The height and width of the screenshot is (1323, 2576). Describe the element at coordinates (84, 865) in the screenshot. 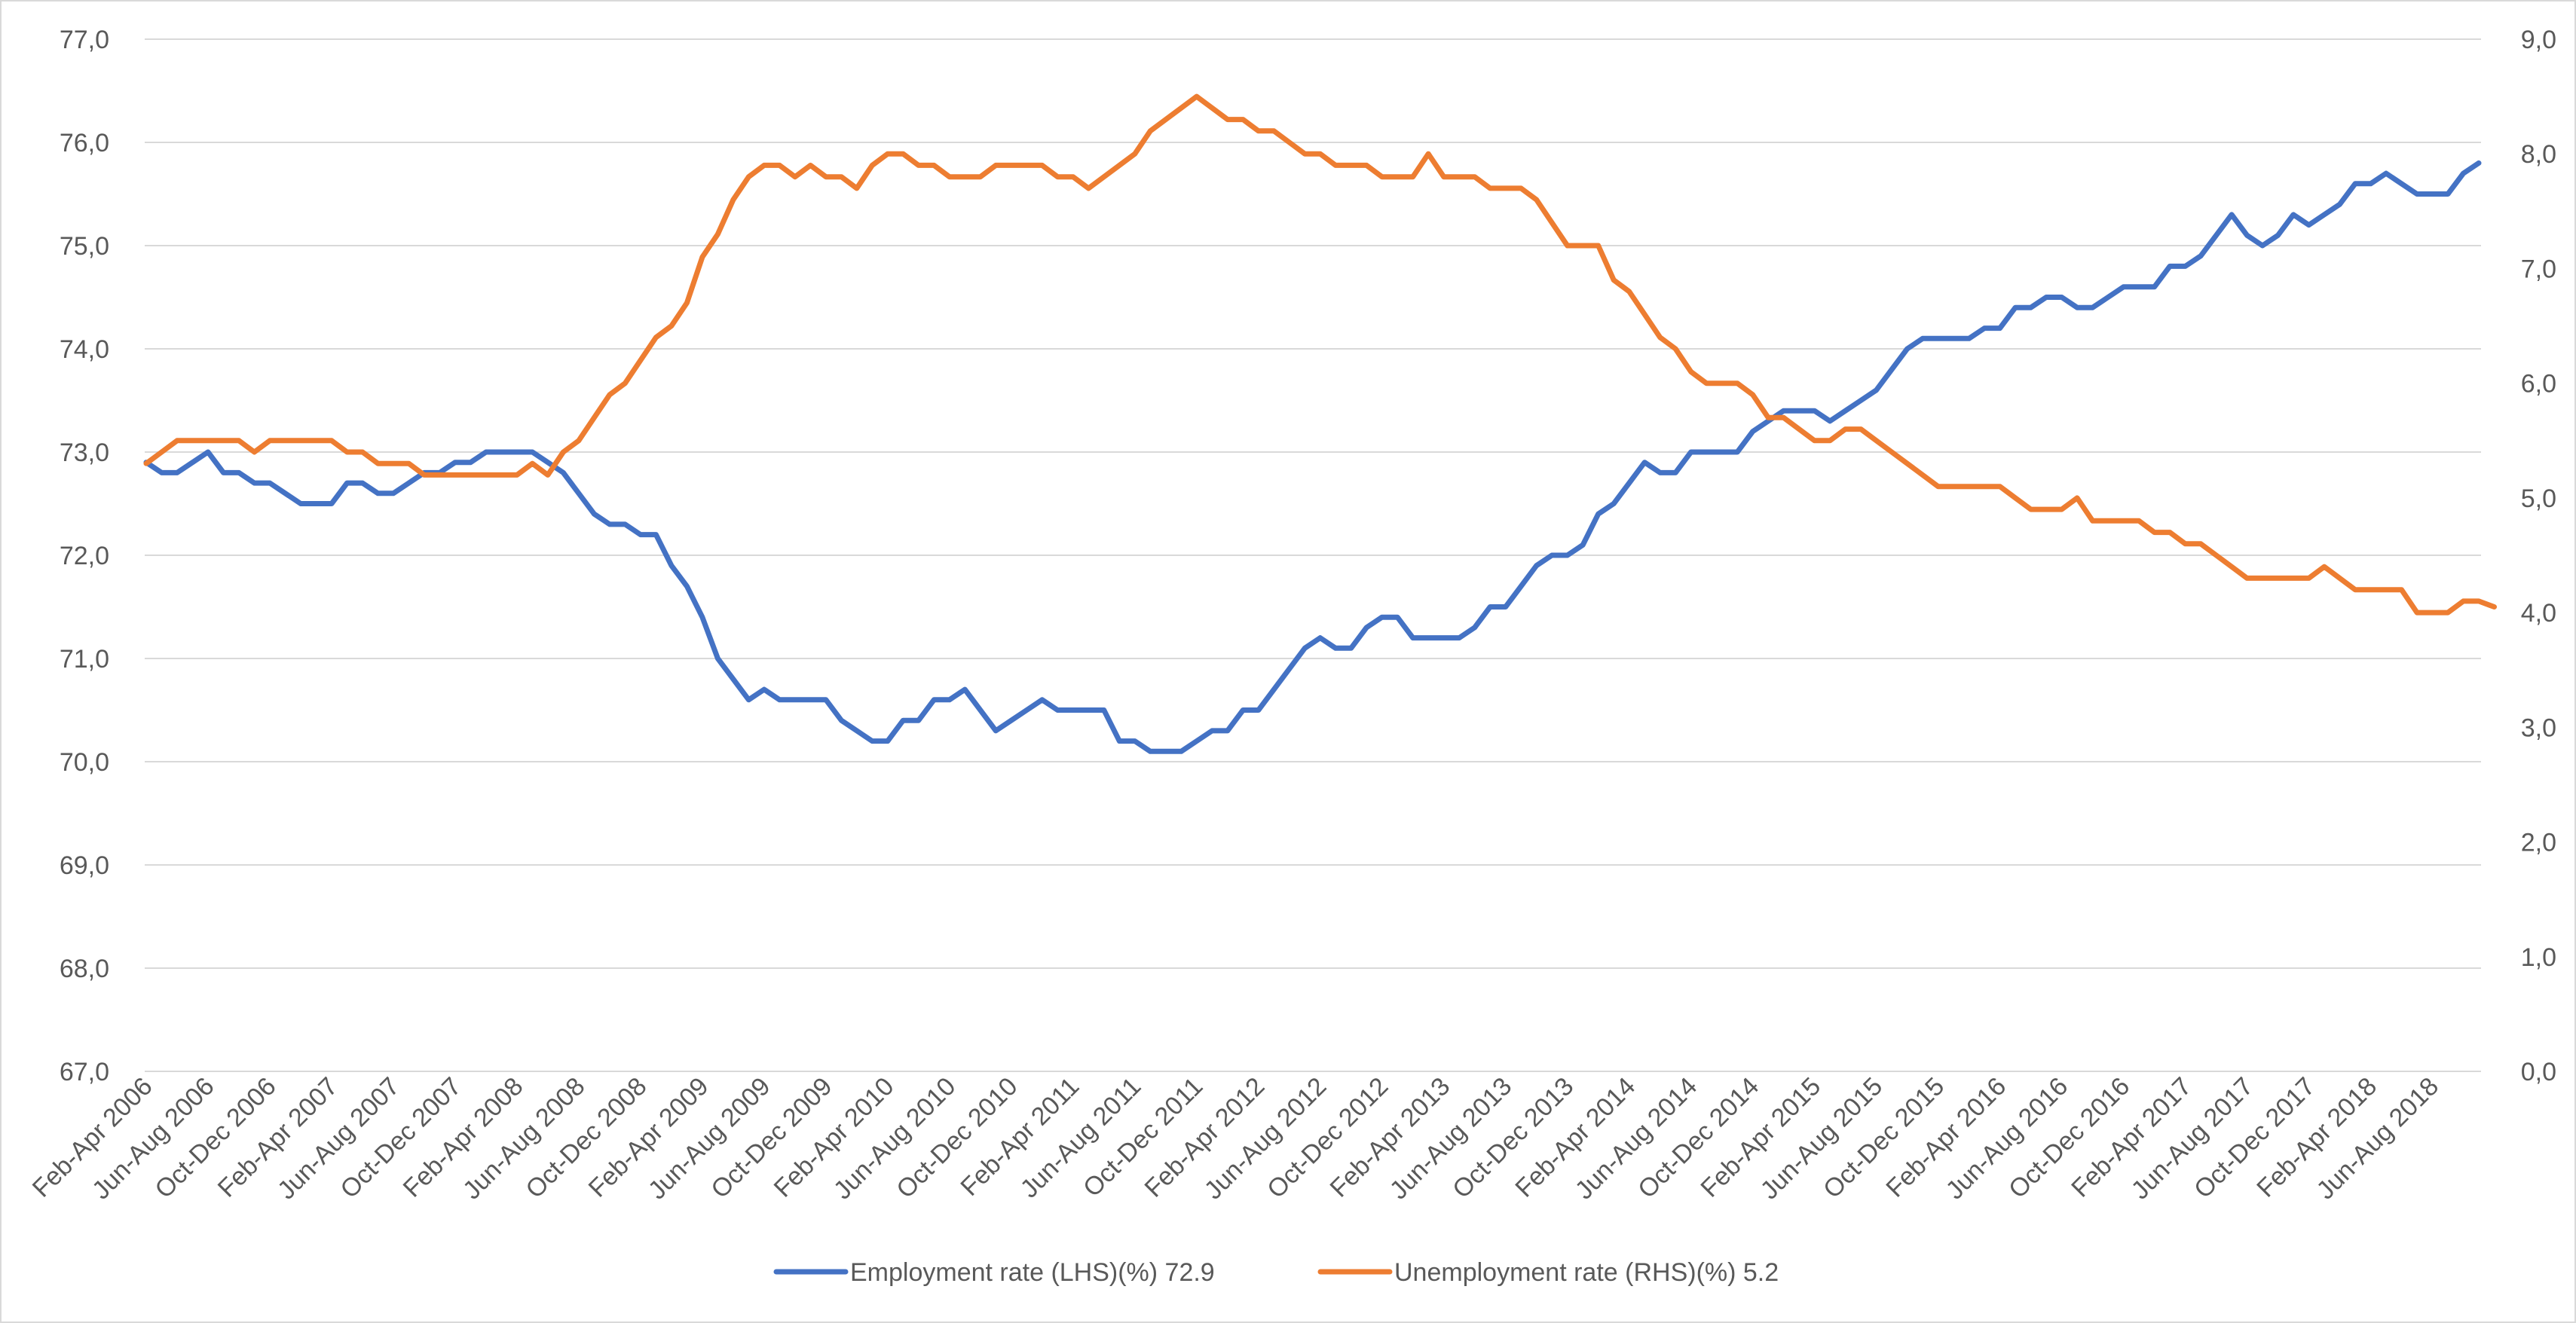

I see `left-axis-tick-label: 69,0` at that location.